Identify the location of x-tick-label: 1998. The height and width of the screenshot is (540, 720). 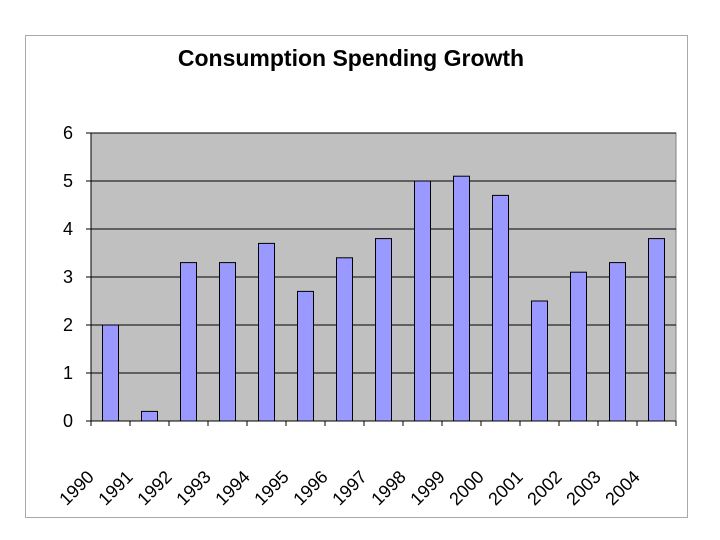
(388, 488).